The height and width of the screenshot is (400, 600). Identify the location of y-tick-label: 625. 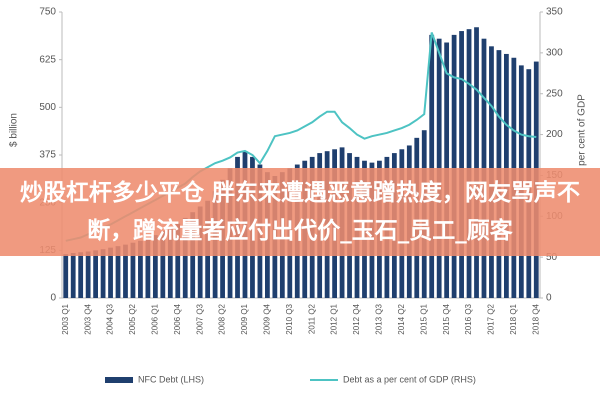
(47, 59).